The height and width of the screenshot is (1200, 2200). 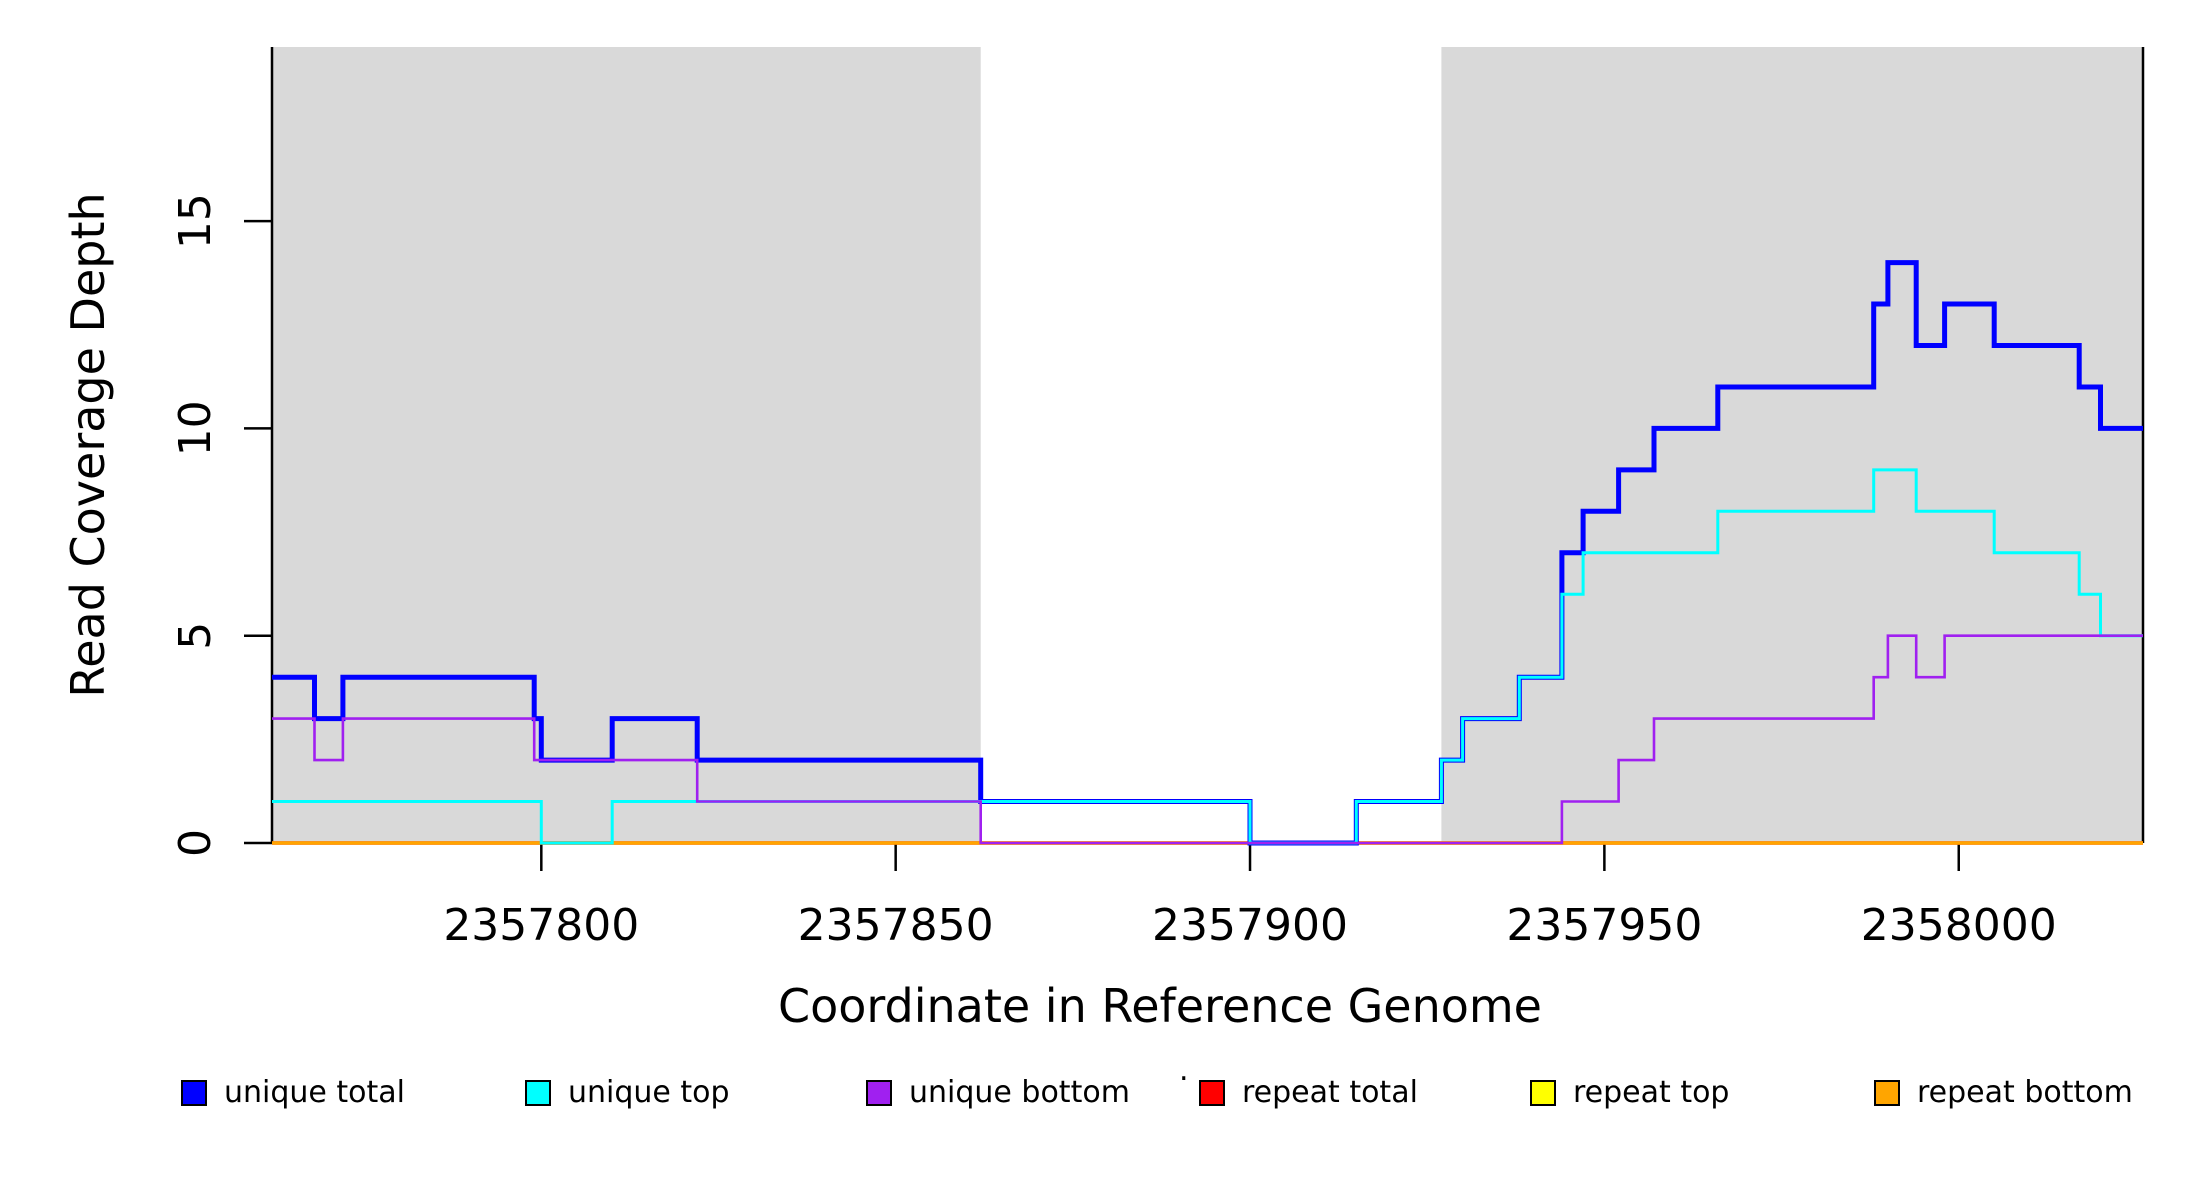 I want to click on legend-label: unique bottom, so click(x=1019, y=1092).